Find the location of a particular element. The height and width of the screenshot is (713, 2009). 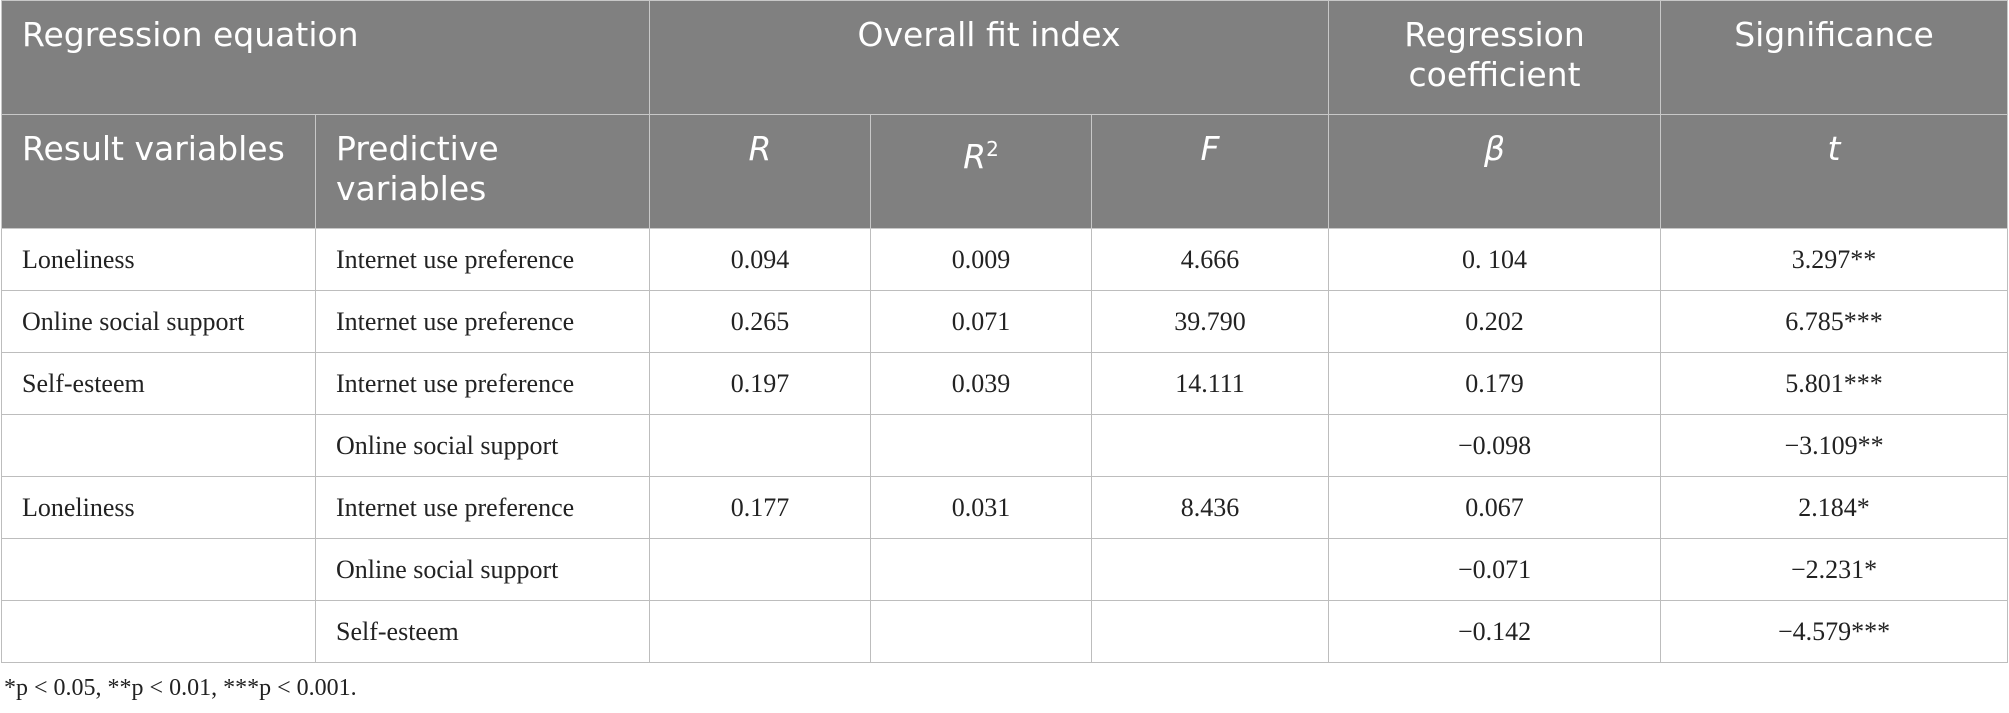

header-cell: t is located at coordinates (1834, 171).